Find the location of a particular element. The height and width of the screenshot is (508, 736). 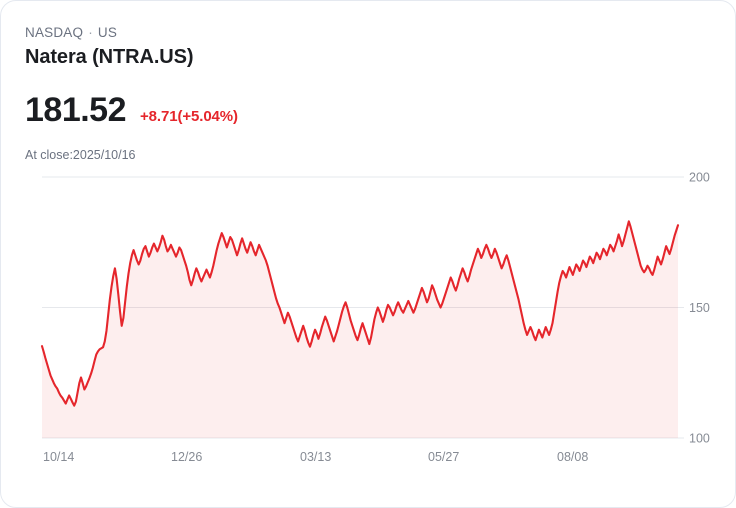

y-tick-label: 100 is located at coordinates (699, 439).